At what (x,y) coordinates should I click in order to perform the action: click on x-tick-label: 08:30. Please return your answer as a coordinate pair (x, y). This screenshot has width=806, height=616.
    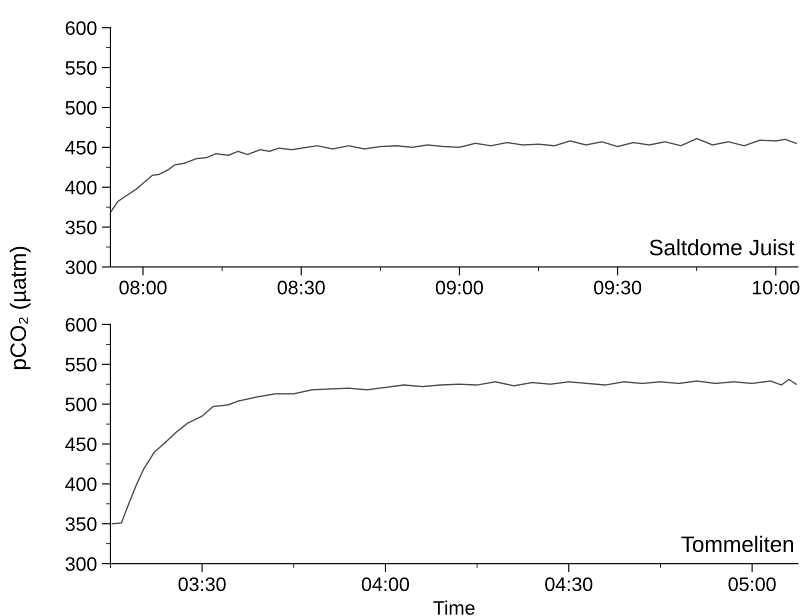
    Looking at the image, I should click on (301, 287).